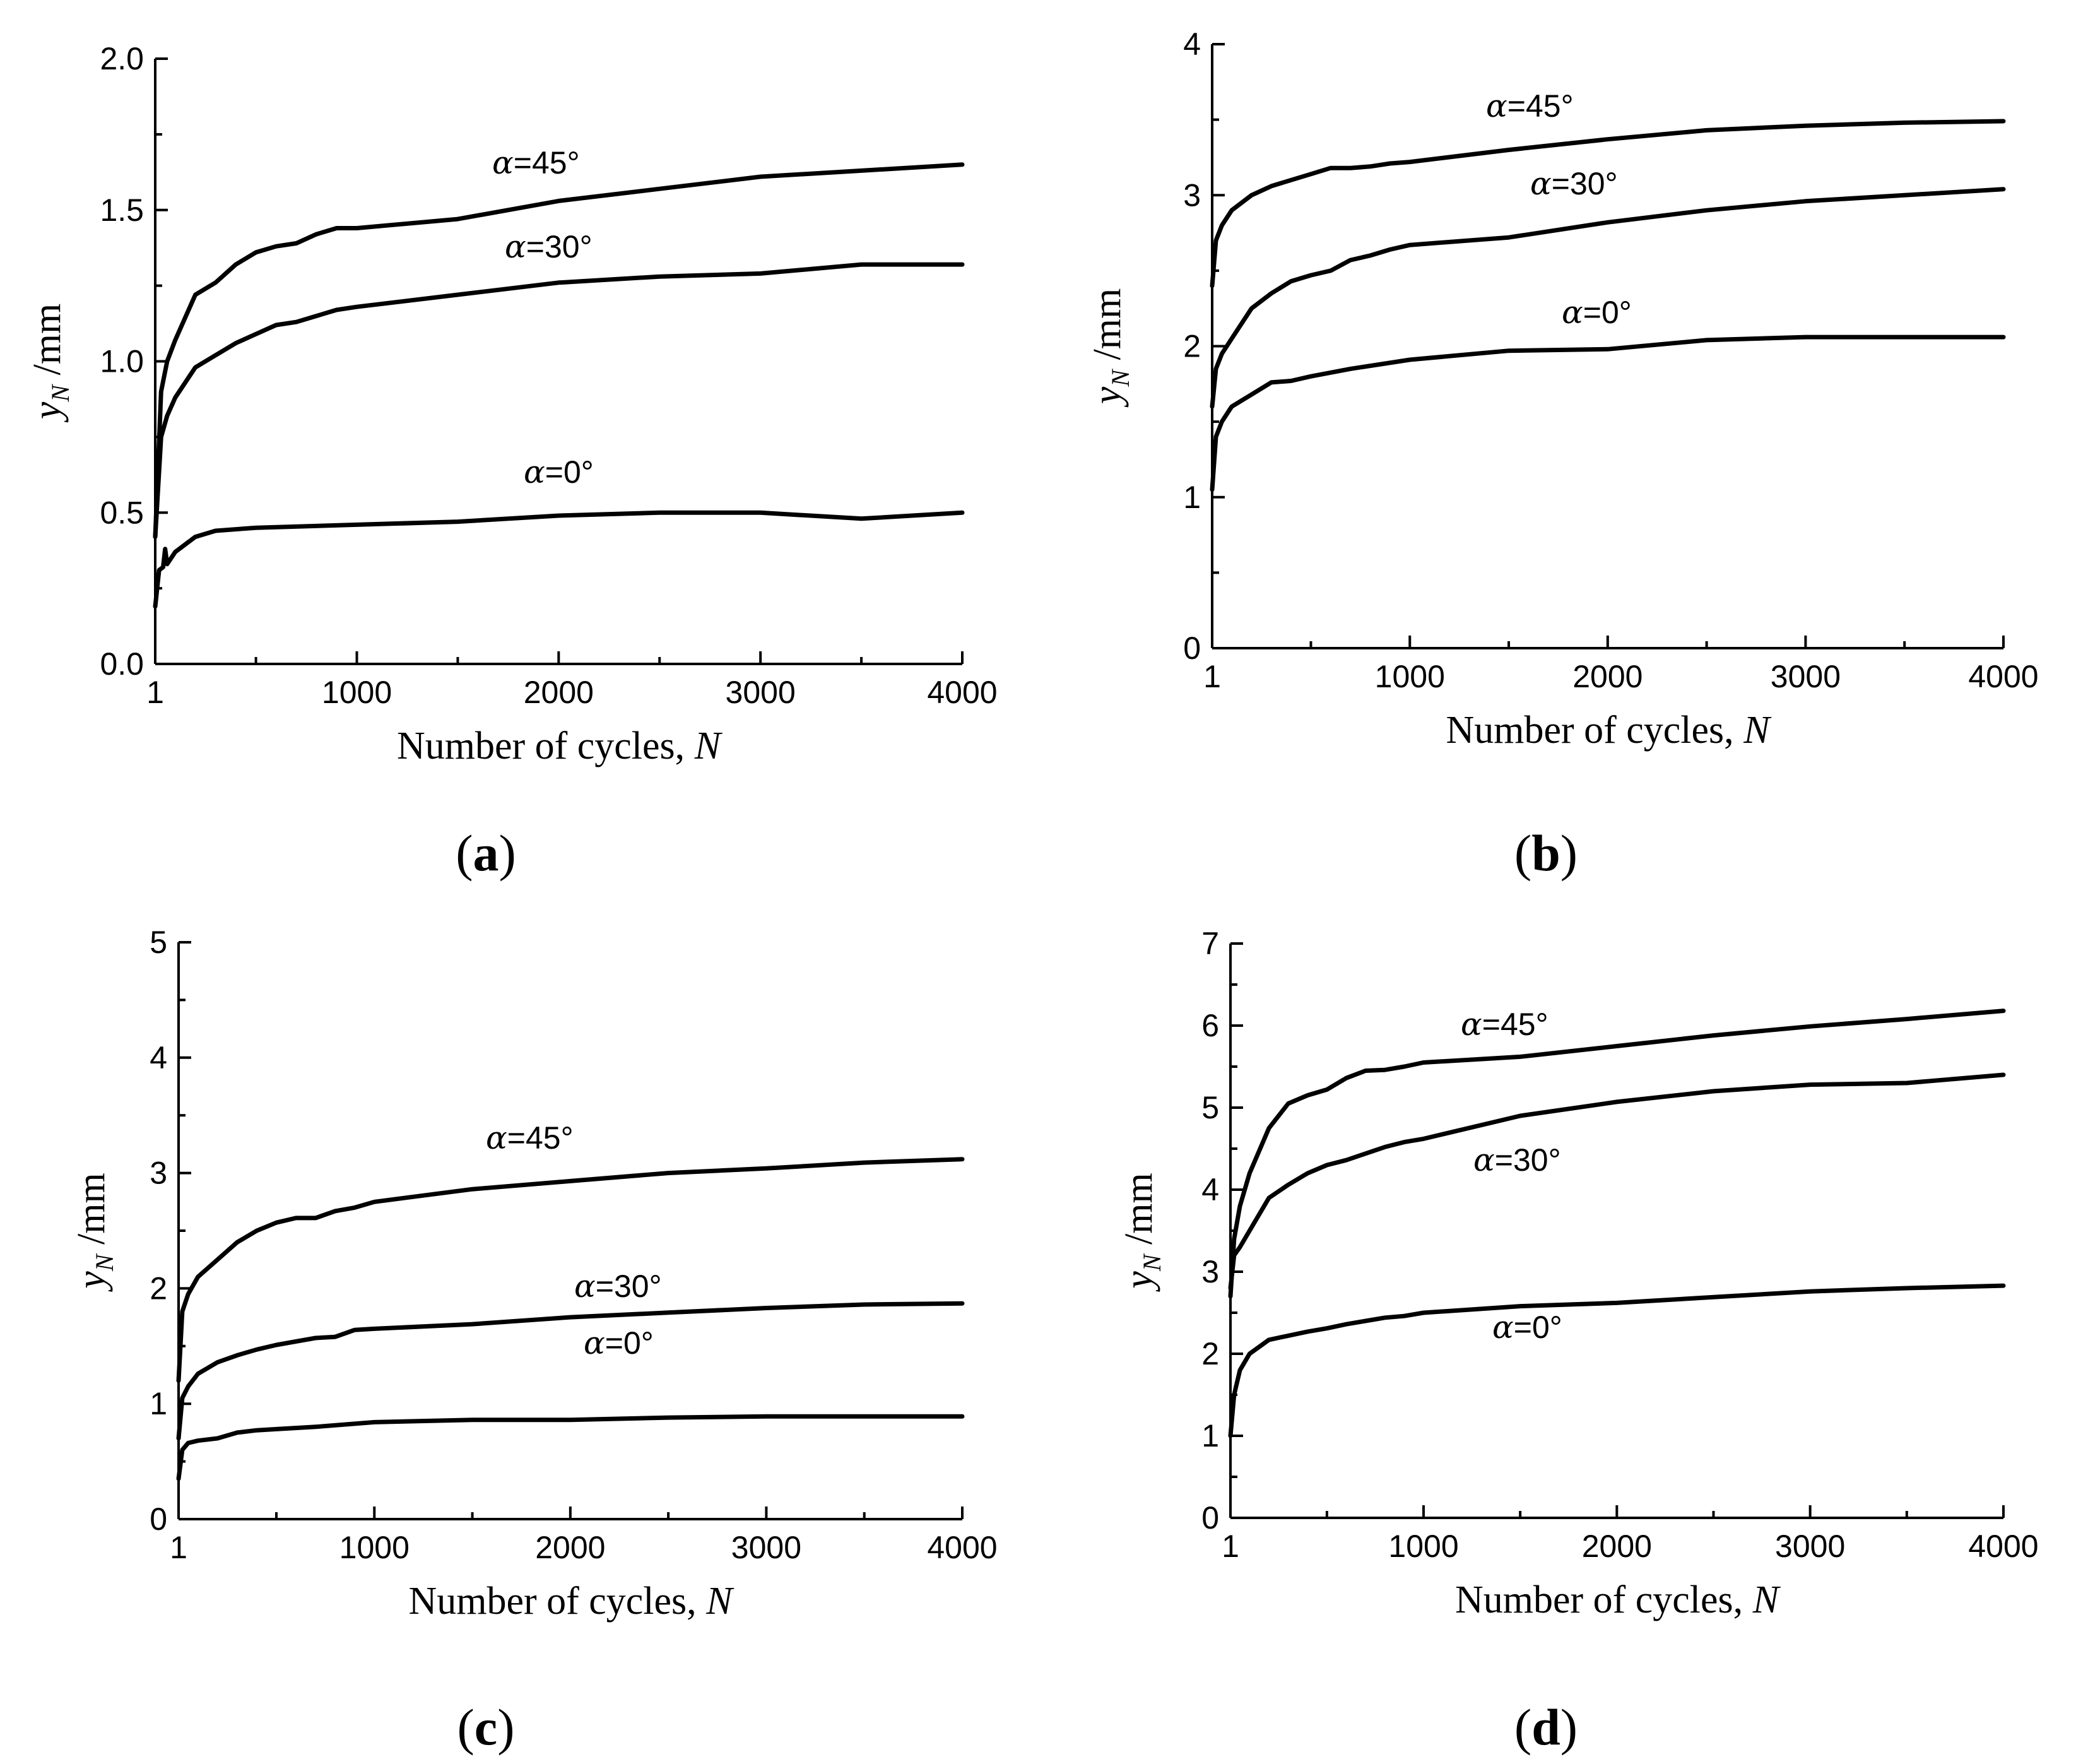 This screenshot has width=2076, height=1764. I want to click on y-tick-label: 0.0, so click(122, 664).